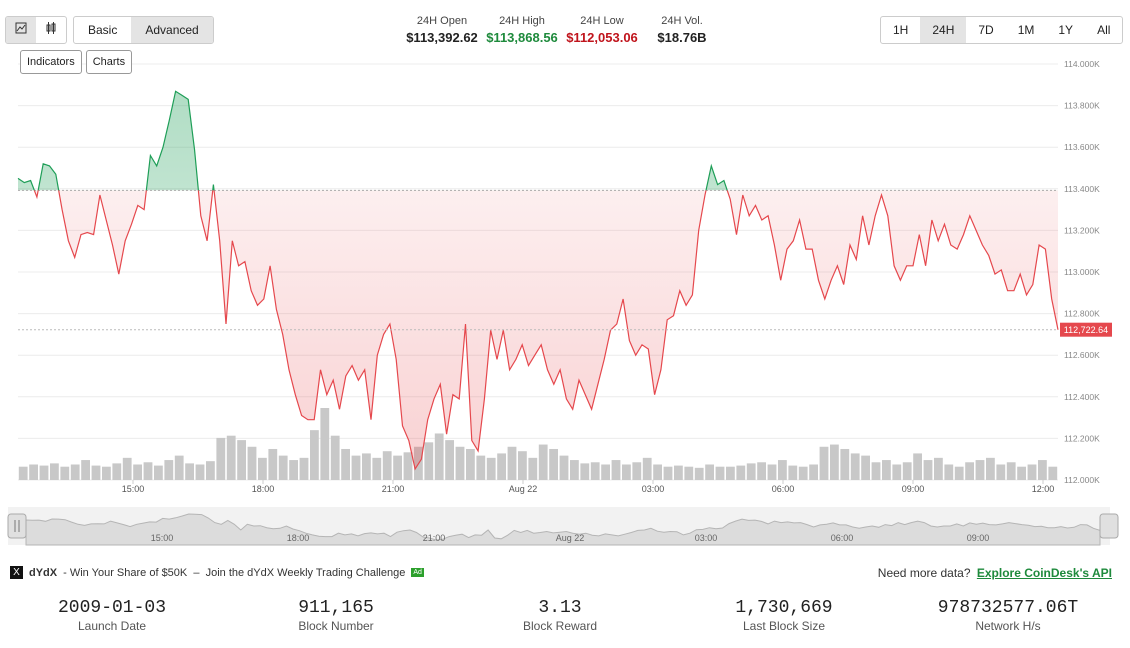 This screenshot has height=648, width=1130. I want to click on line-chart-icon, so click(21, 30).